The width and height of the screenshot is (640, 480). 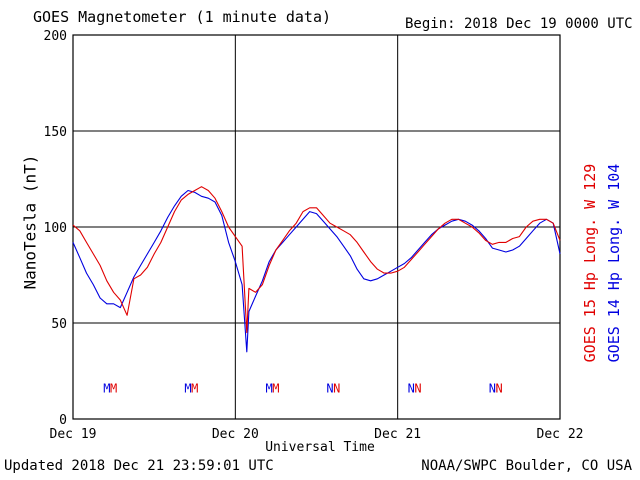 What do you see at coordinates (235, 434) in the screenshot?
I see `x-tick-label: Dec 20` at bounding box center [235, 434].